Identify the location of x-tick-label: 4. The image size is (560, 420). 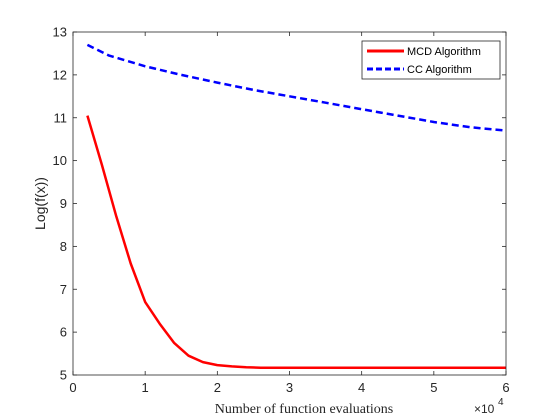
(361, 387).